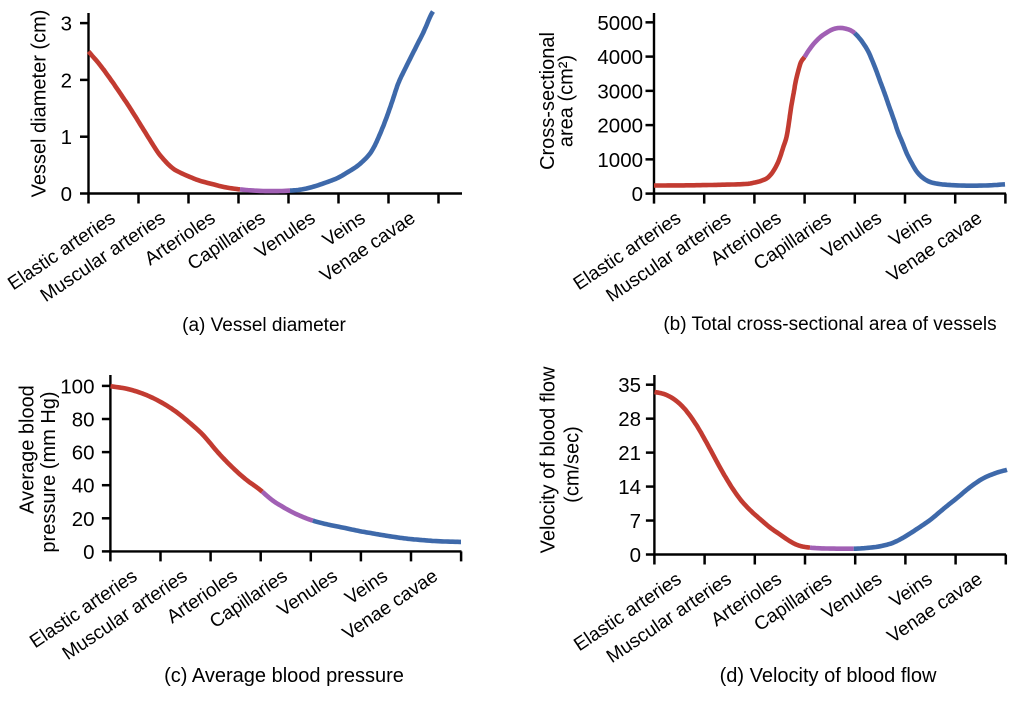 This screenshot has width=1024, height=710. I want to click on svg-text: 14, so click(629, 487).